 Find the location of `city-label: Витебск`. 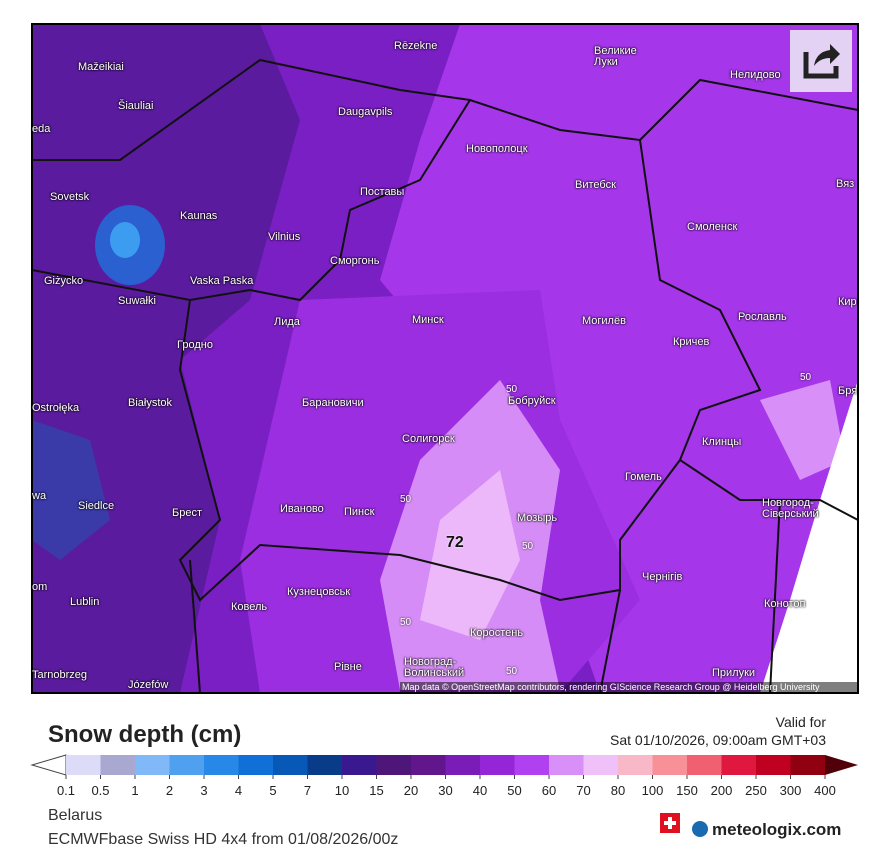

city-label: Витебск is located at coordinates (595, 185).